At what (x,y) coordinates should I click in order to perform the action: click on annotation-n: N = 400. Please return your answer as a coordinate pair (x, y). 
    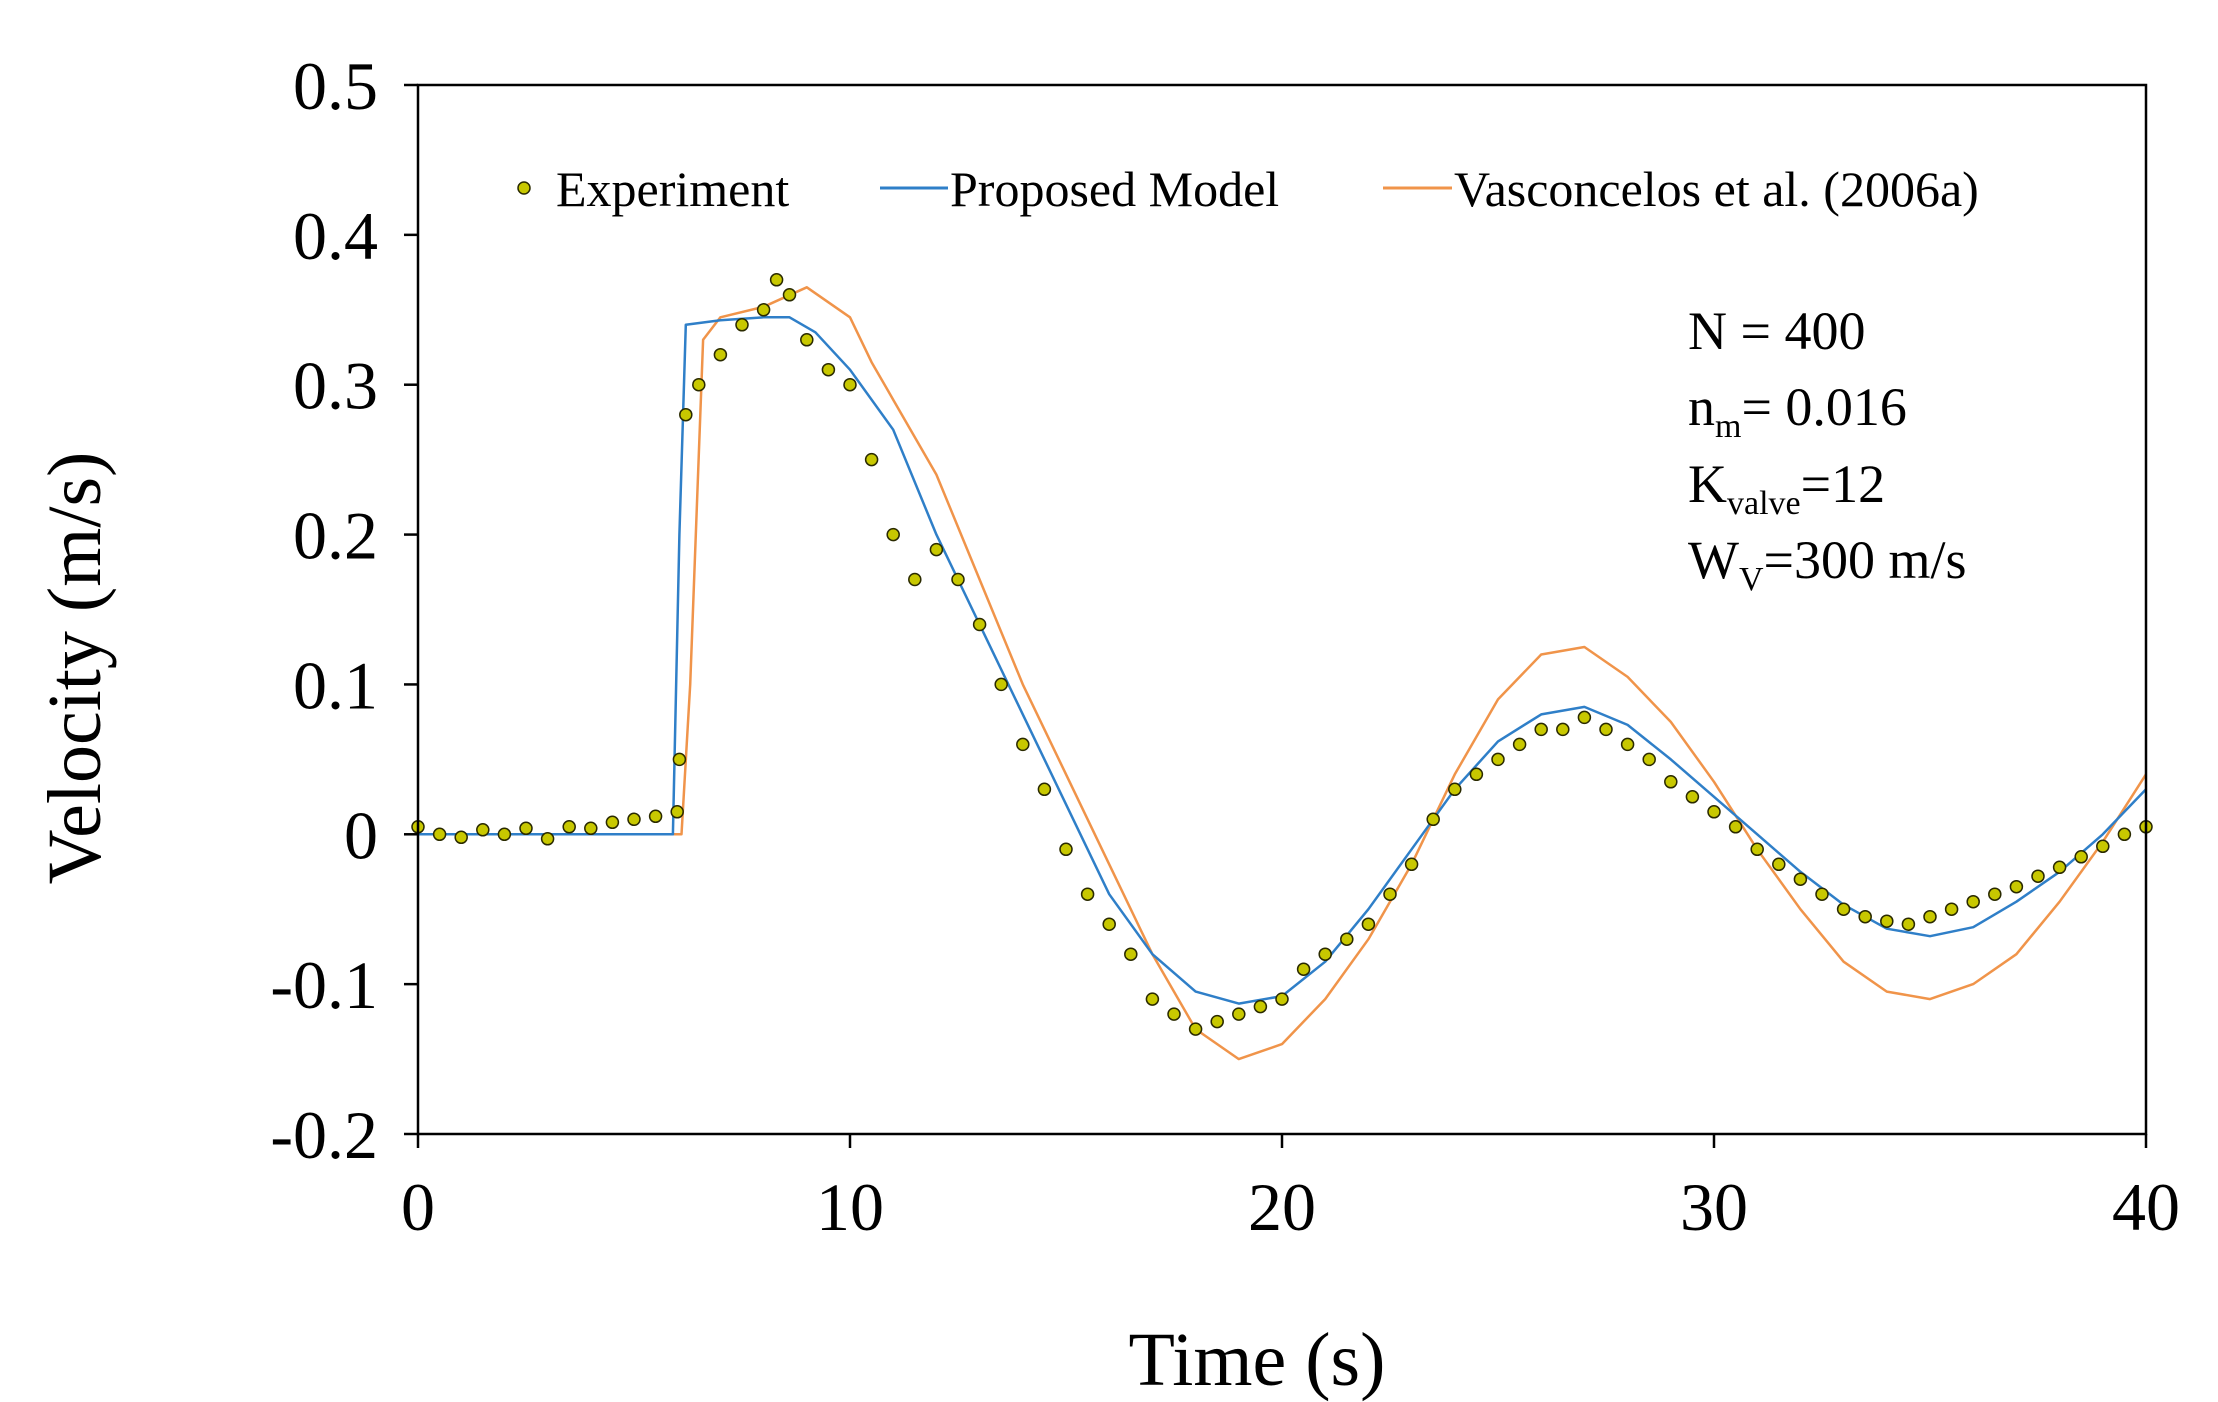
    Looking at the image, I should click on (1776, 331).